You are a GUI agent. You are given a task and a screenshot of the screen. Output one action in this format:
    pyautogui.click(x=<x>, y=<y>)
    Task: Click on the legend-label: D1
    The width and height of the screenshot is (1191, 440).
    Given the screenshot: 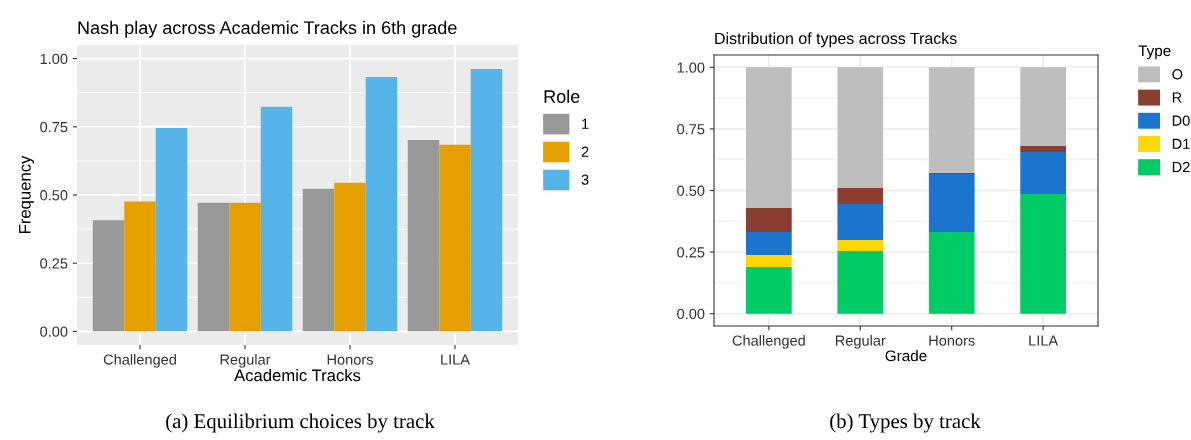 What is the action you would take?
    pyautogui.click(x=1181, y=143)
    